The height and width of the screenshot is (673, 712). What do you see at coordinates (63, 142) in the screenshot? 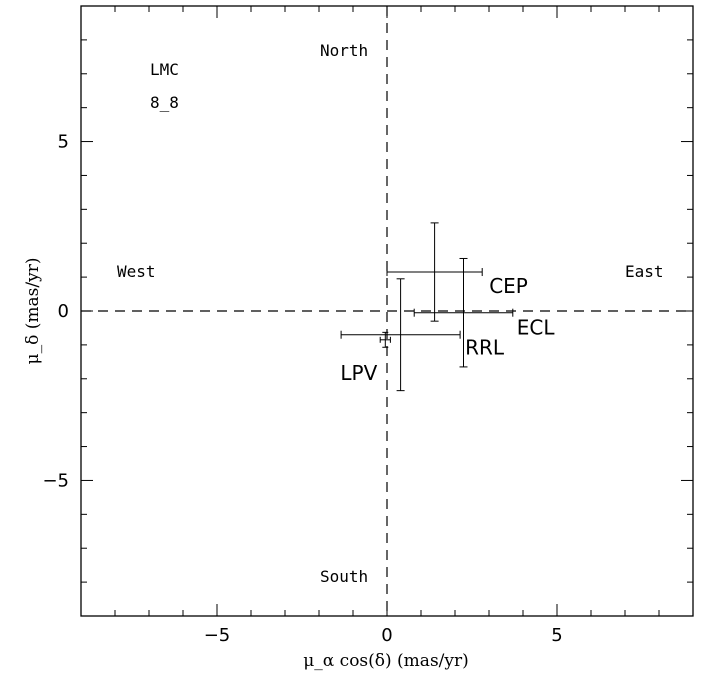
I see `y-tick-label: 5` at bounding box center [63, 142].